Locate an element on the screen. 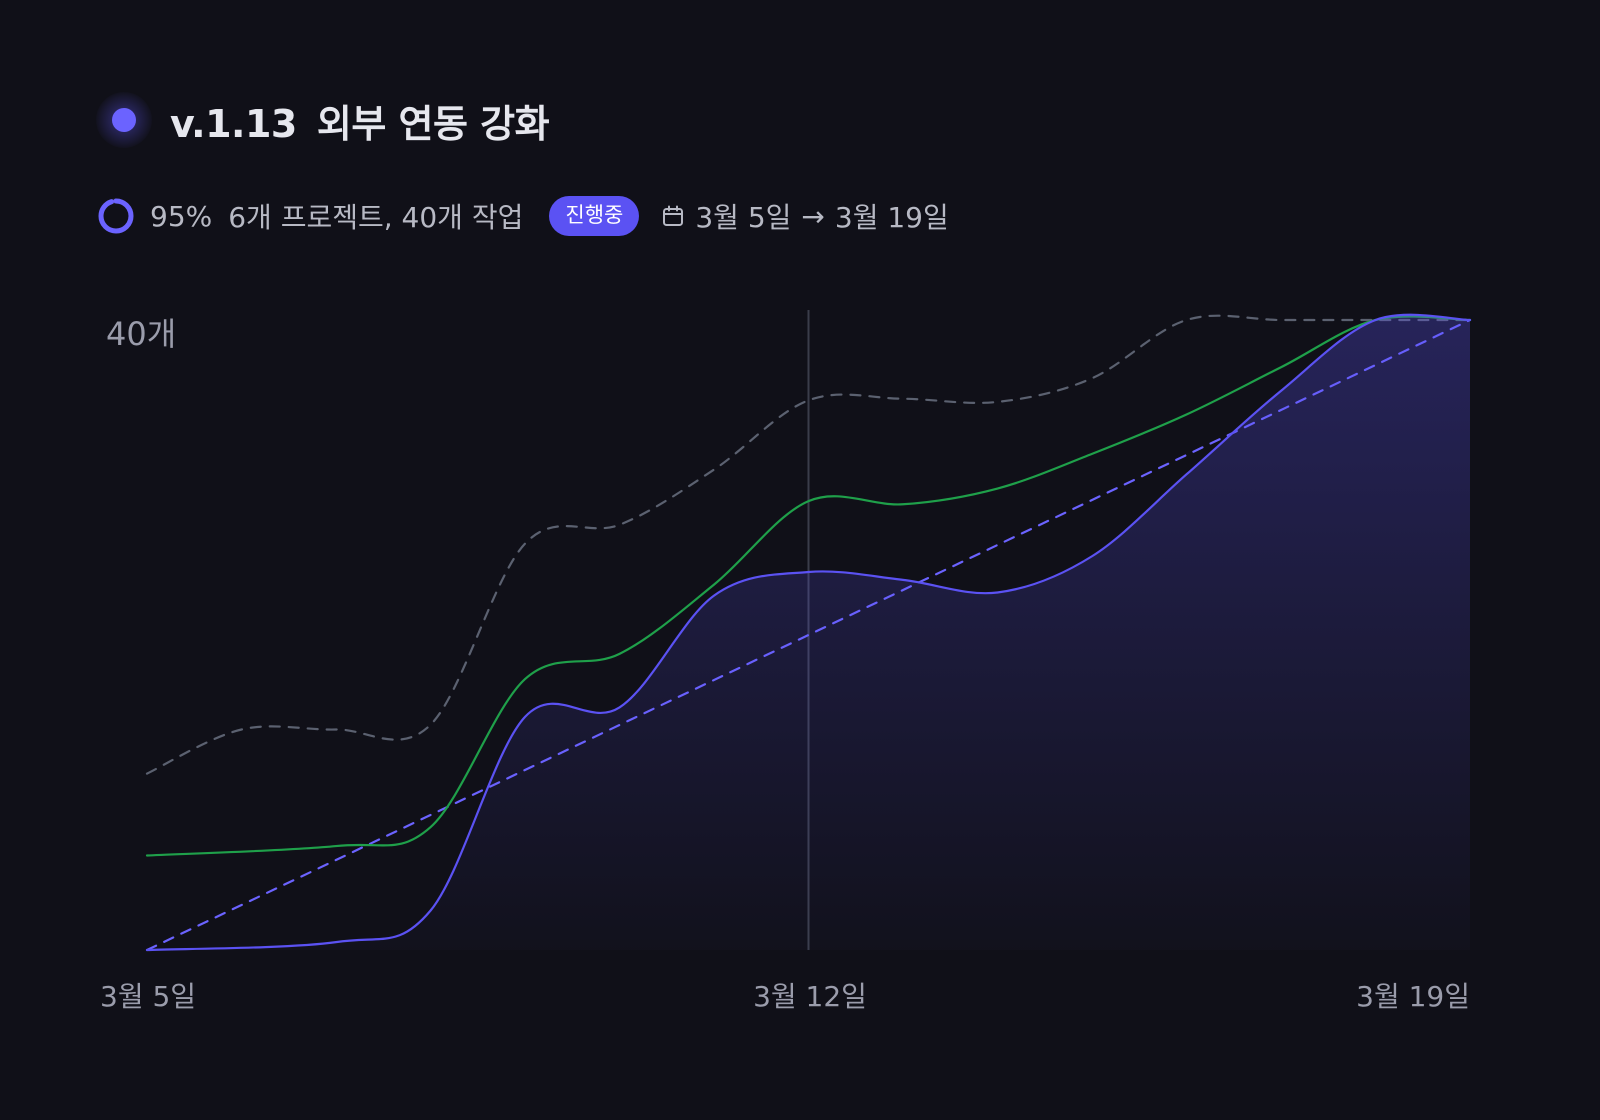  release-version: v.1.13 is located at coordinates (233, 123).